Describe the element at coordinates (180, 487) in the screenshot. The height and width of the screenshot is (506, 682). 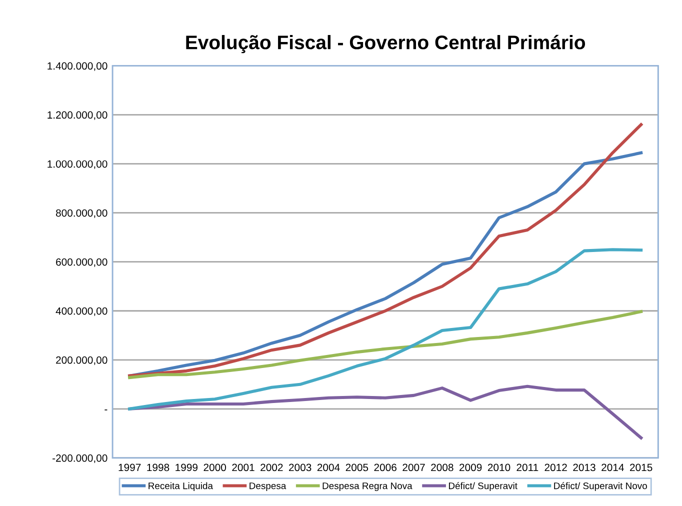
I see `legend-label: Receita Liquida` at that location.